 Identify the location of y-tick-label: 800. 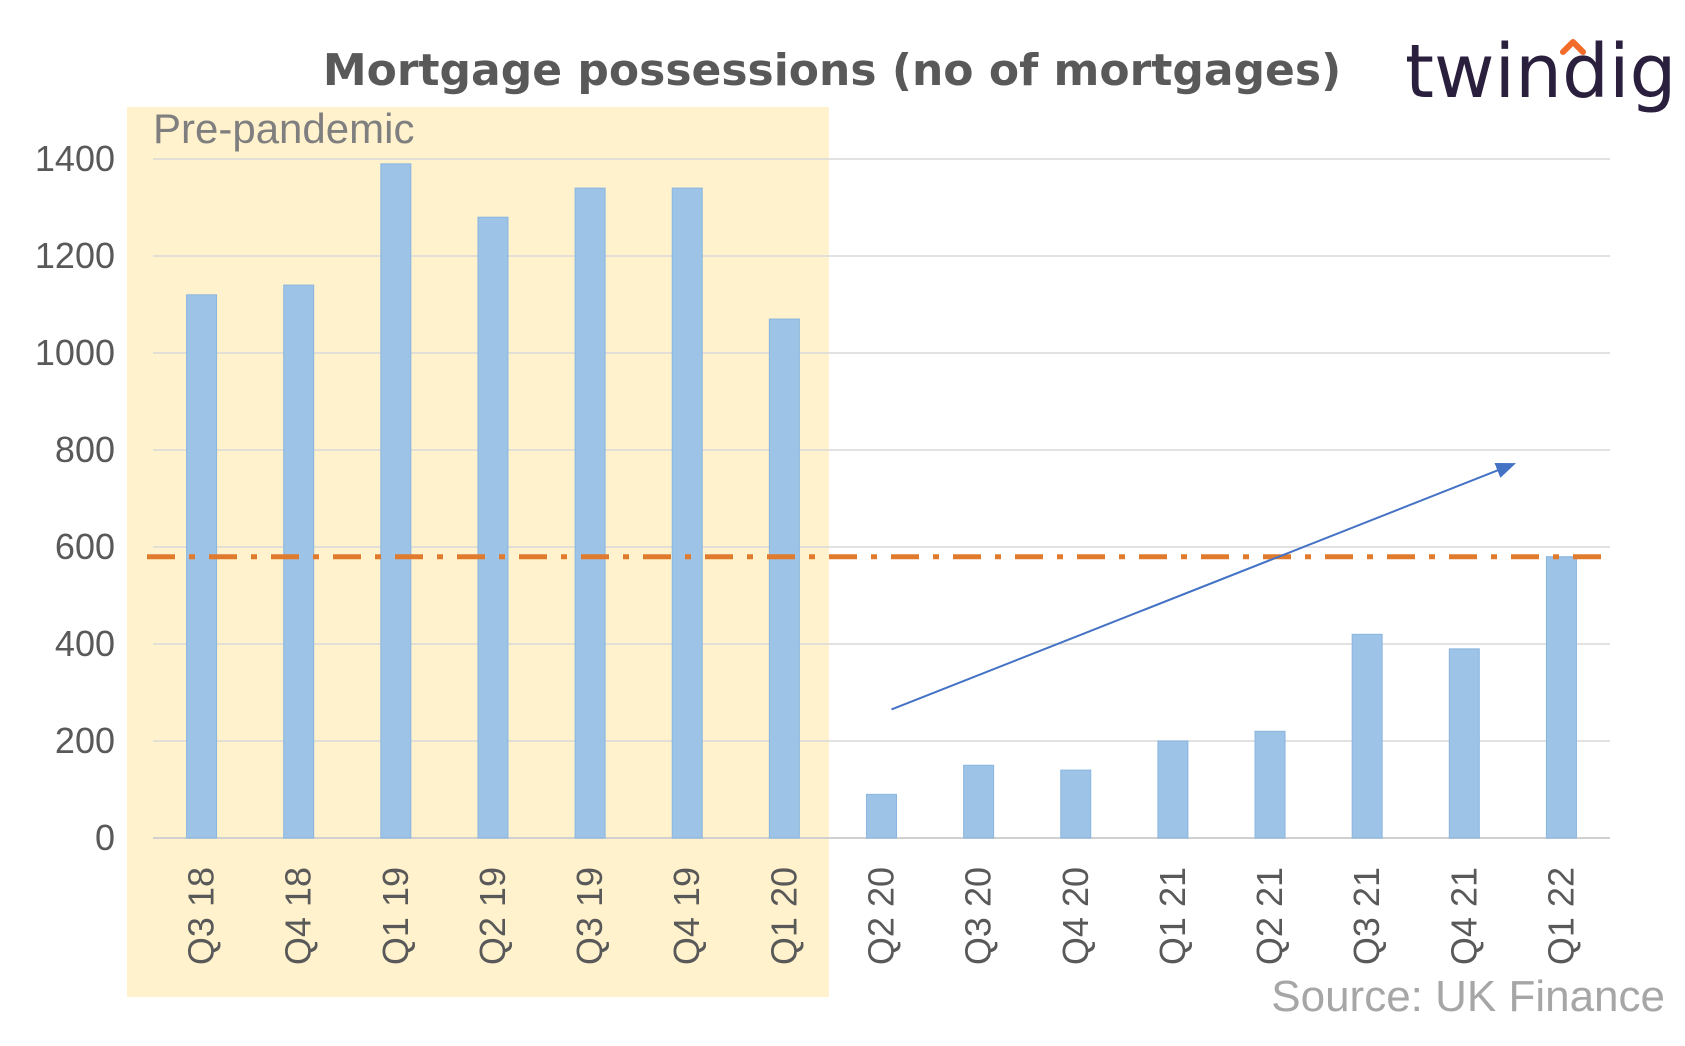
(85, 449).